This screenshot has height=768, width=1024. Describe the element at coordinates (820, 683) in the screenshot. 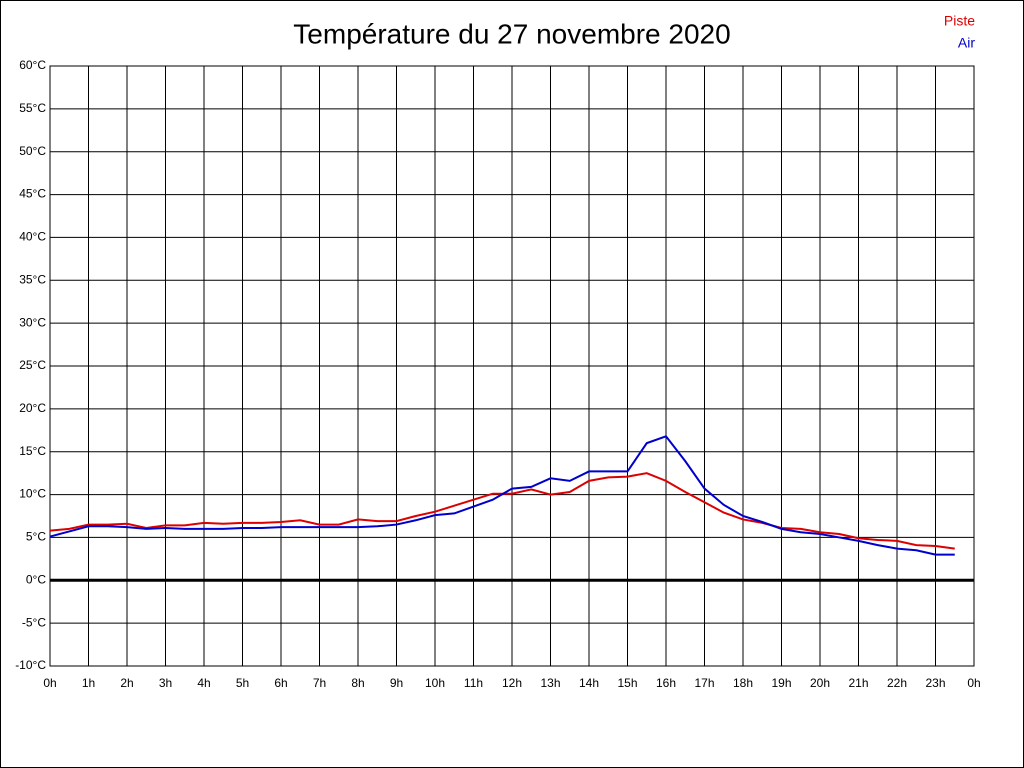

I see `x-tick-label: 20h` at that location.